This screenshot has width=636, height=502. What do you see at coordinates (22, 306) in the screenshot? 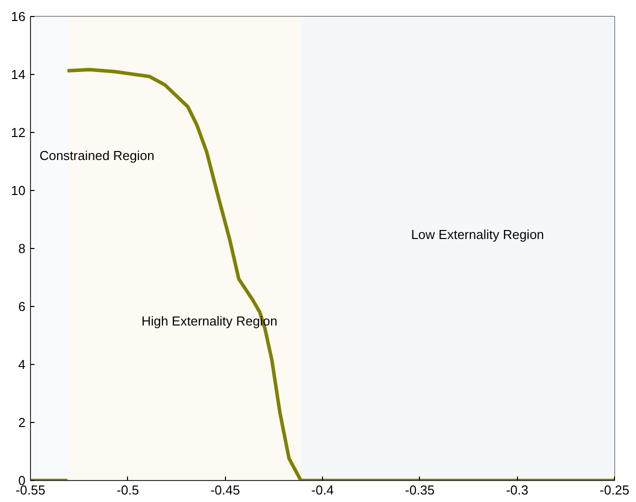
I see `y-tick-label: 6` at bounding box center [22, 306].